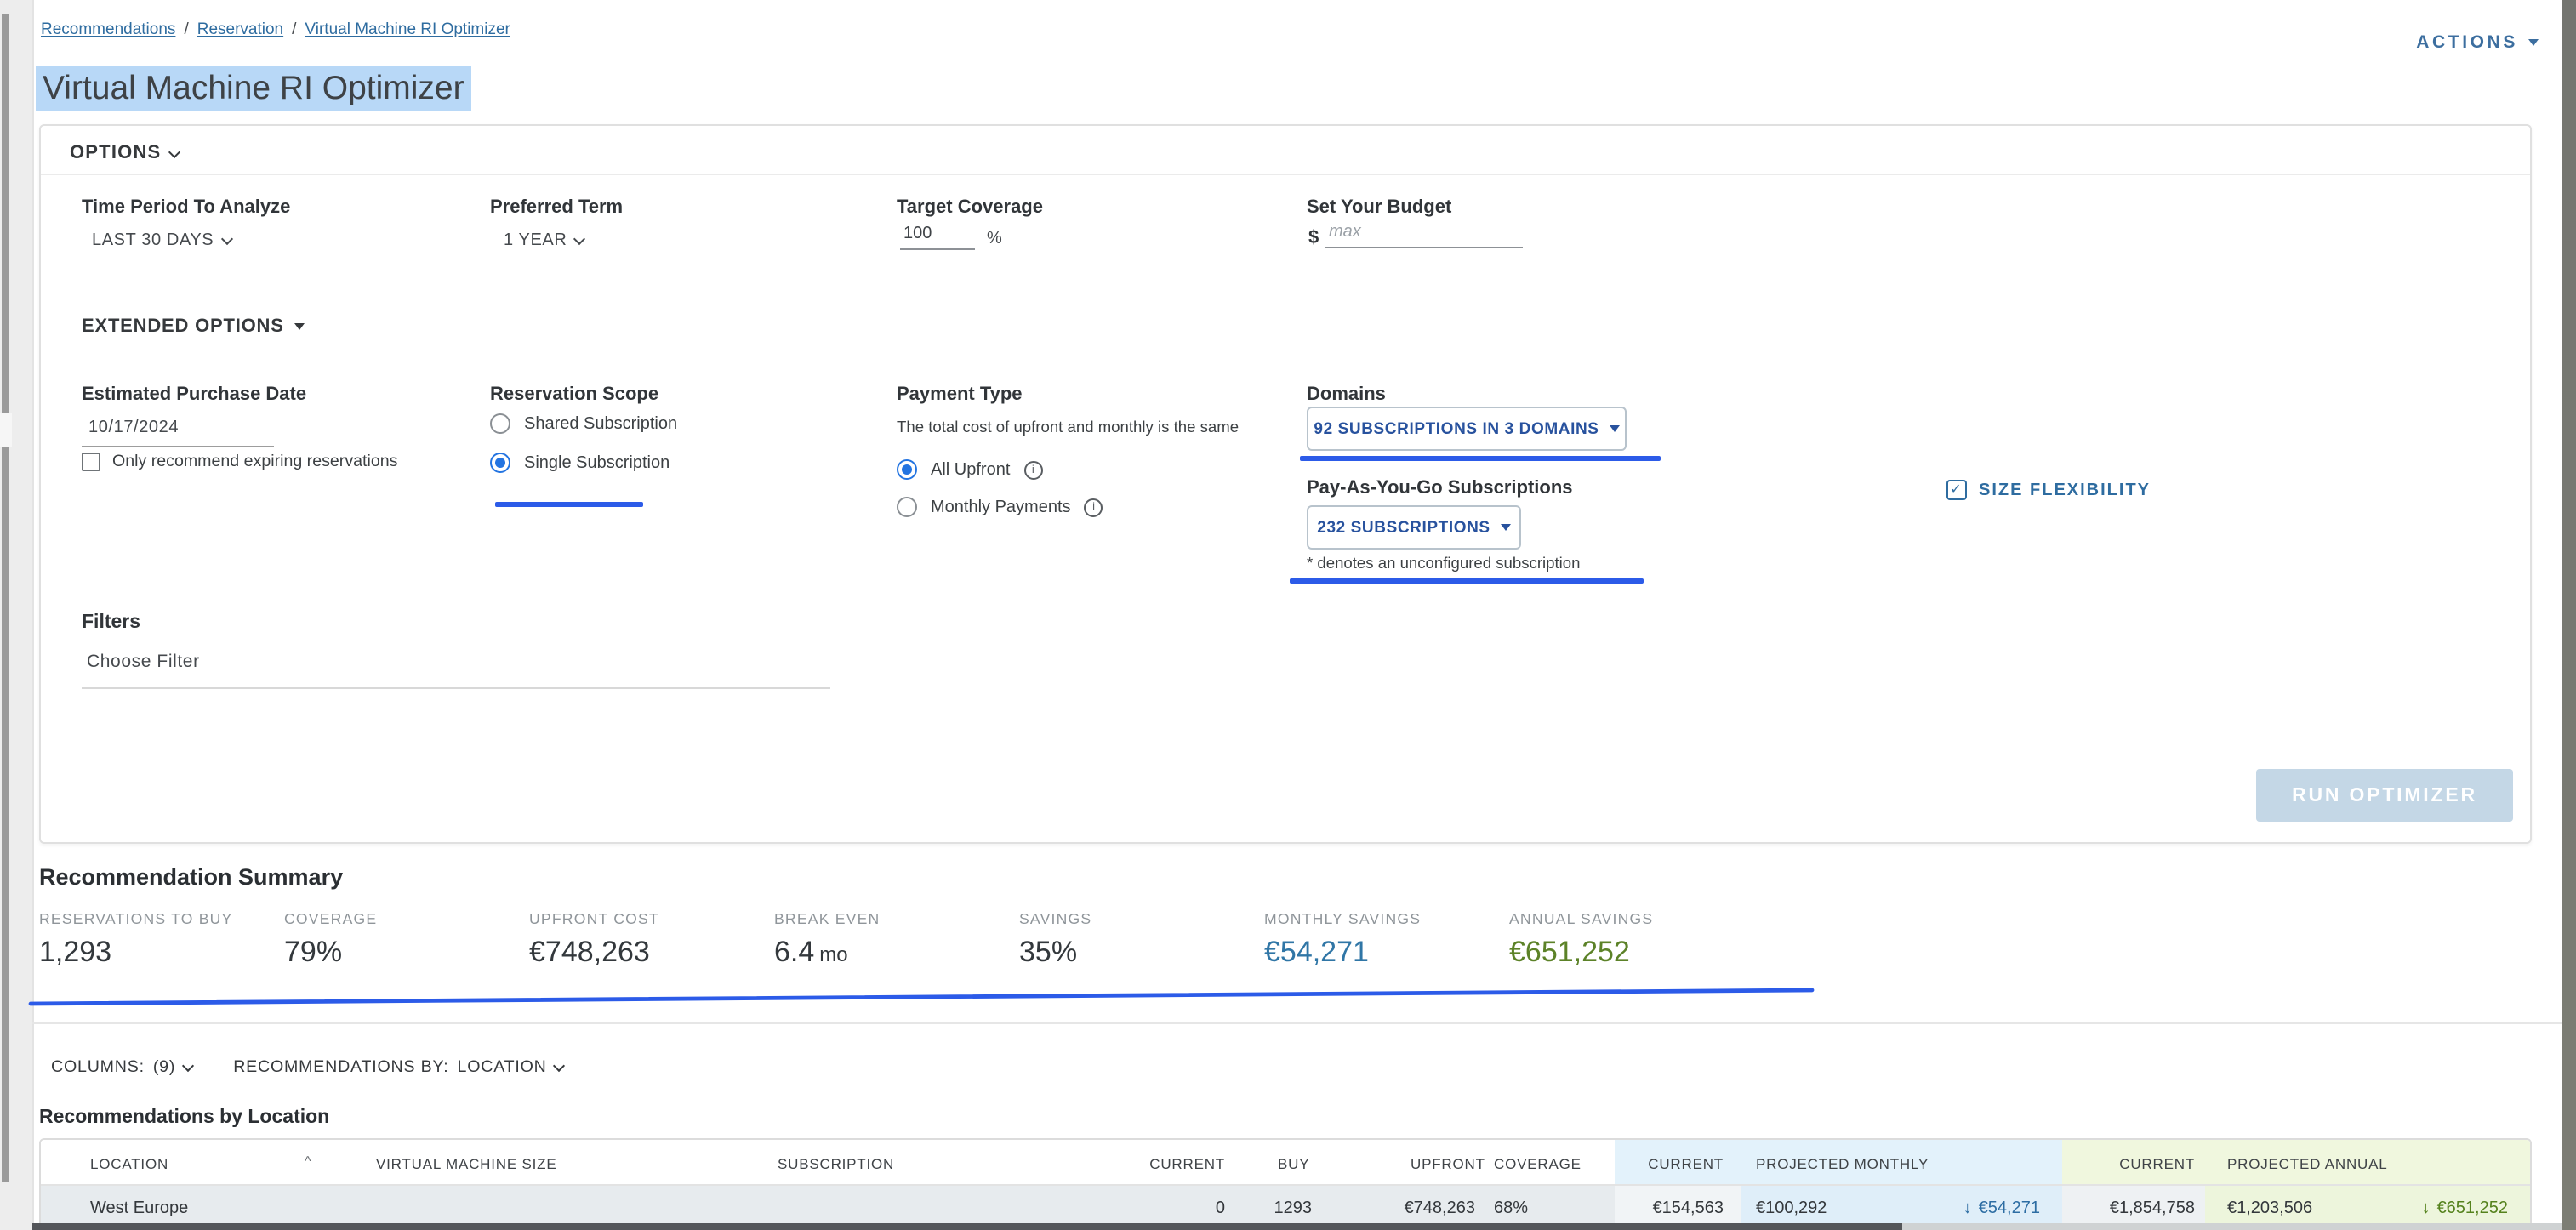 This screenshot has width=2576, height=1230. I want to click on preferred-term-select: 1 YEAR, so click(545, 240).